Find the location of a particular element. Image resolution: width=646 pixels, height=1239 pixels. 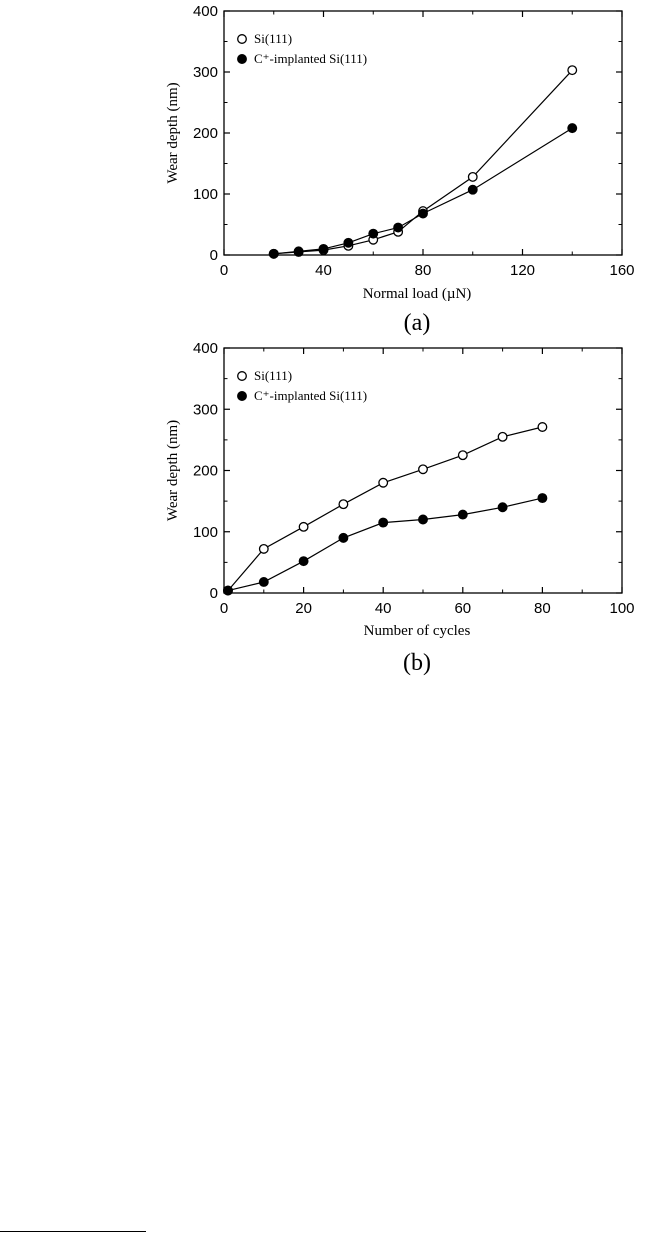

chart-b-xlabel: Number of cycles is located at coordinates (417, 631).